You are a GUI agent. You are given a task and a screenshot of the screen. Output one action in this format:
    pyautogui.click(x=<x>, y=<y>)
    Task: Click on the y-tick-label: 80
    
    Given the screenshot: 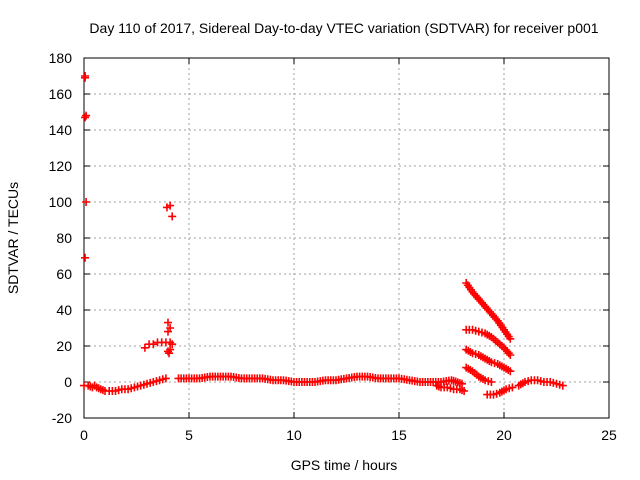 What is the action you would take?
    pyautogui.click(x=64, y=238)
    